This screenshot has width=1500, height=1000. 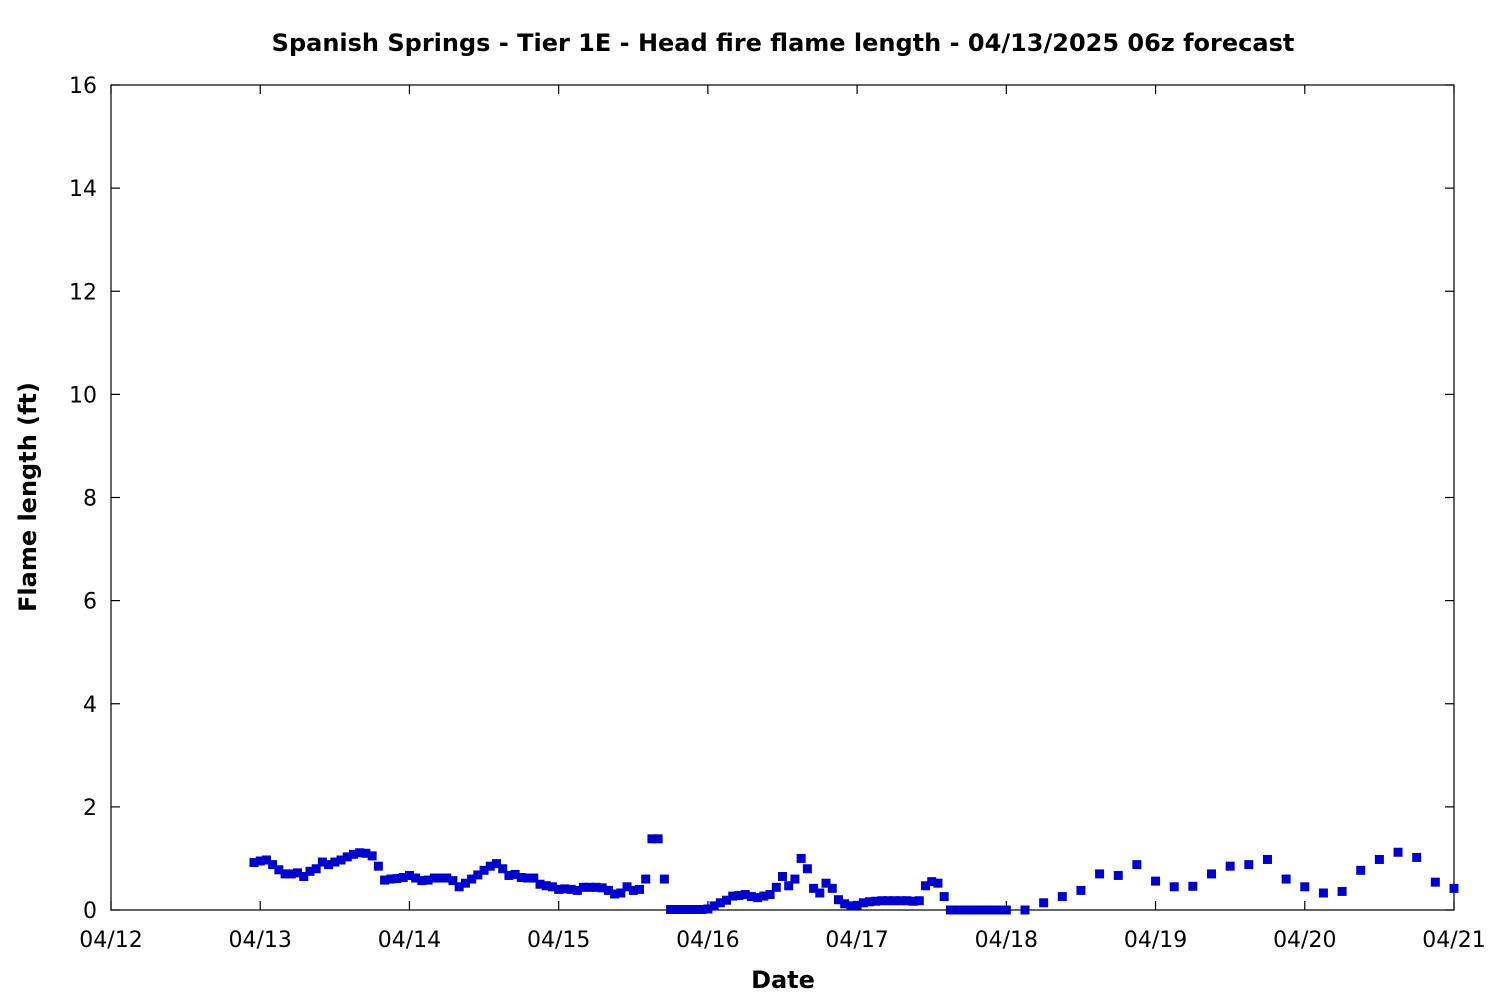 What do you see at coordinates (83, 395) in the screenshot?
I see `y-tick-label: 10` at bounding box center [83, 395].